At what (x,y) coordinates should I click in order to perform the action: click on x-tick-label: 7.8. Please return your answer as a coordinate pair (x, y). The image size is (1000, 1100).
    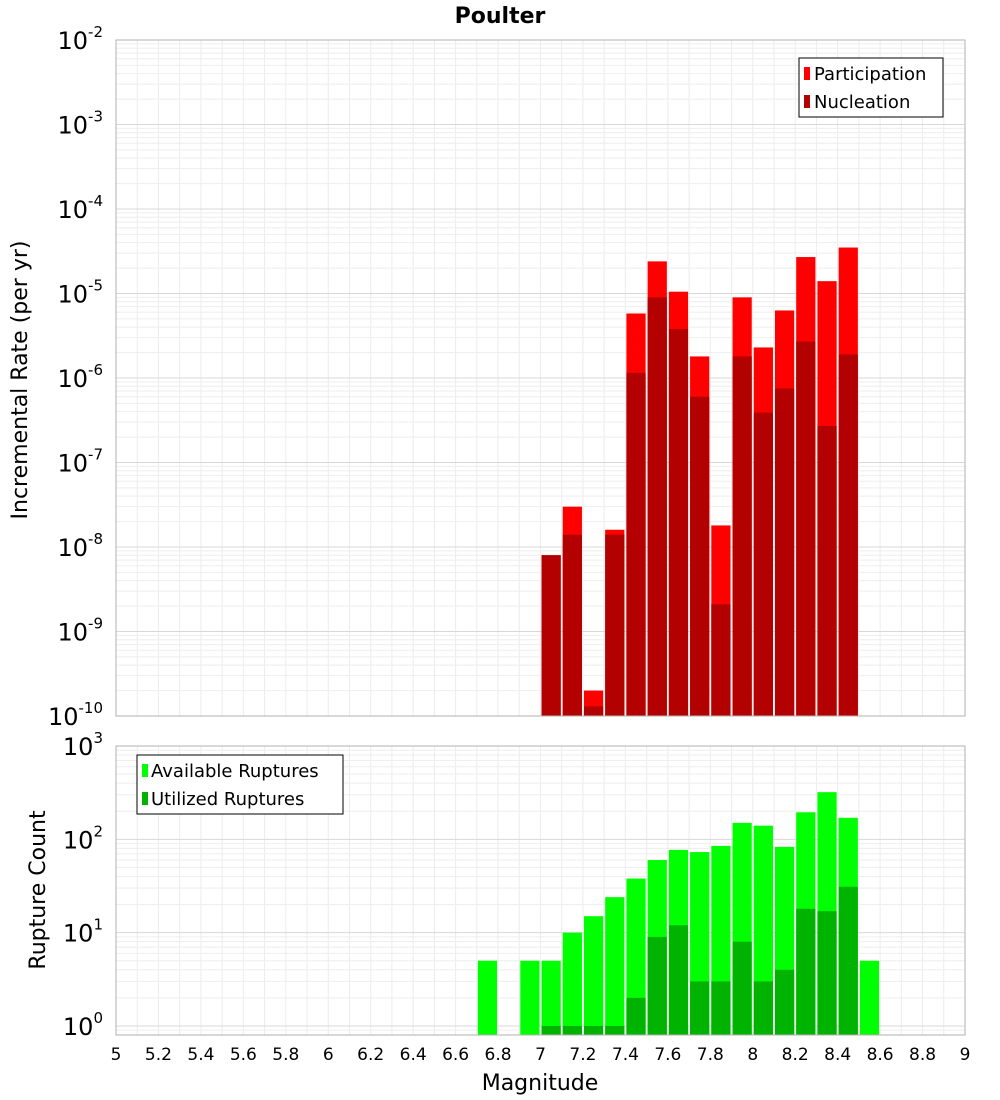
    Looking at the image, I should click on (710, 1055).